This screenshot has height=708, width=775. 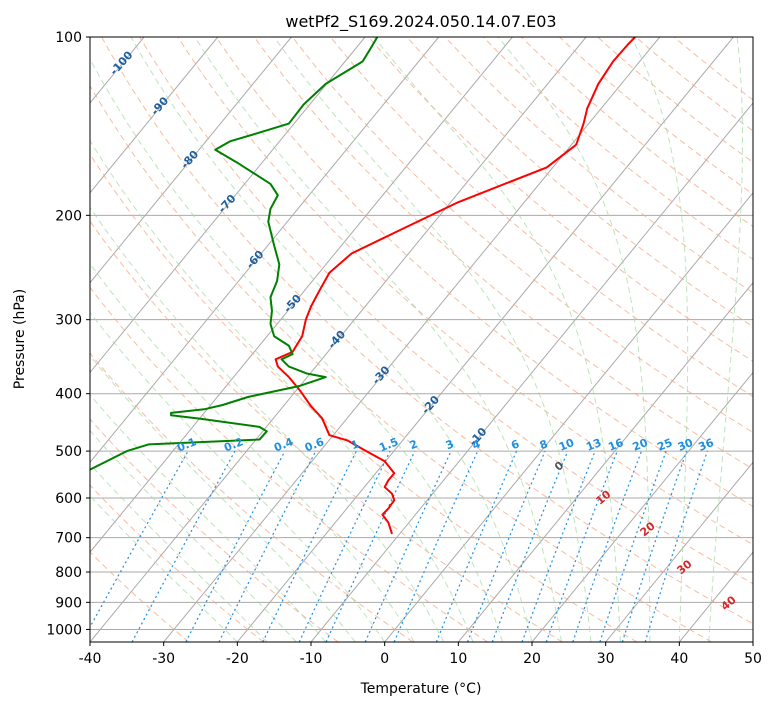 I want to click on y-tick-label: 100, so click(x=68, y=38).